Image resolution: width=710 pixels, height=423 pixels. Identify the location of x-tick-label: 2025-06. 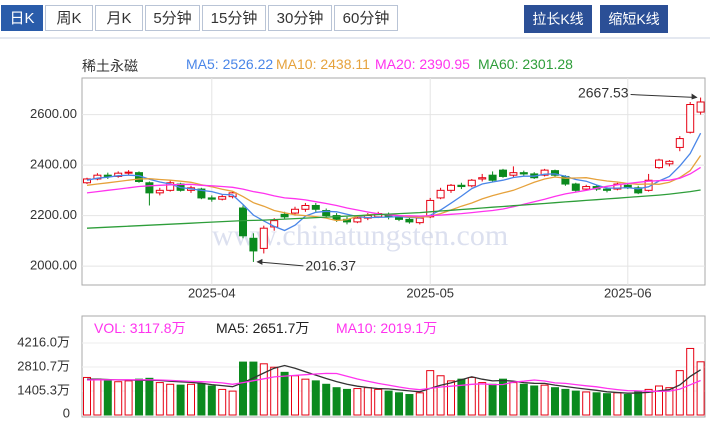
(628, 292).